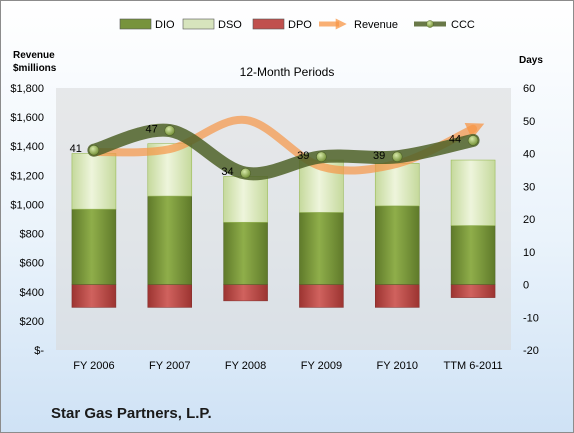 The height and width of the screenshot is (433, 574). What do you see at coordinates (529, 187) in the screenshot?
I see `right-tick-label: 30` at bounding box center [529, 187].